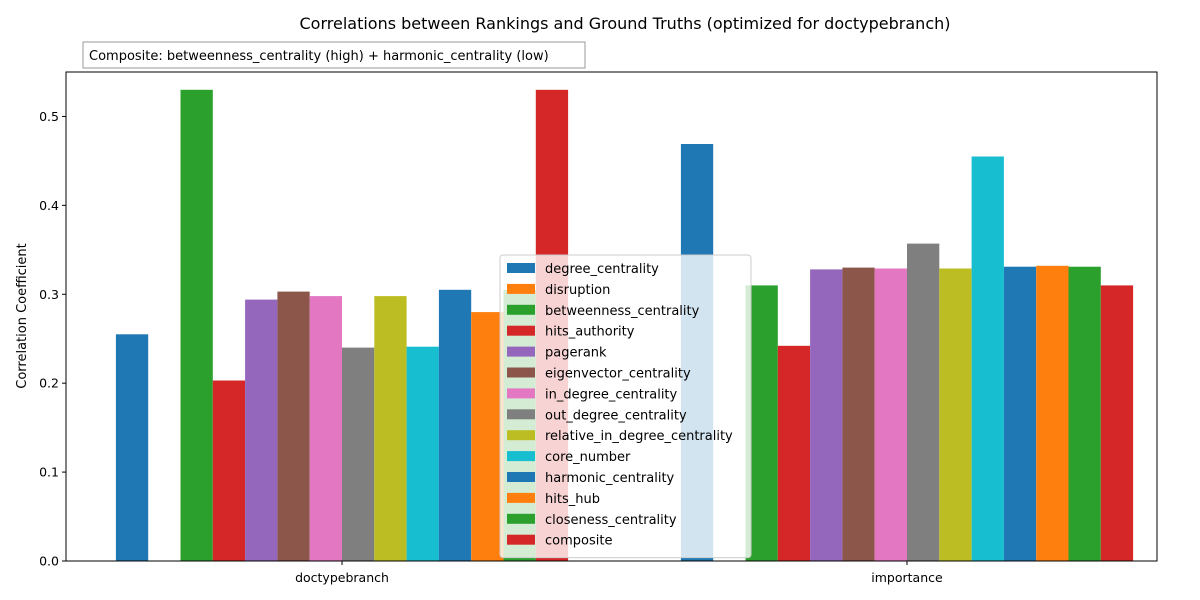 The height and width of the screenshot is (600, 1200). Describe the element at coordinates (826, 415) in the screenshot. I see `bar-pagerank-importance` at that location.